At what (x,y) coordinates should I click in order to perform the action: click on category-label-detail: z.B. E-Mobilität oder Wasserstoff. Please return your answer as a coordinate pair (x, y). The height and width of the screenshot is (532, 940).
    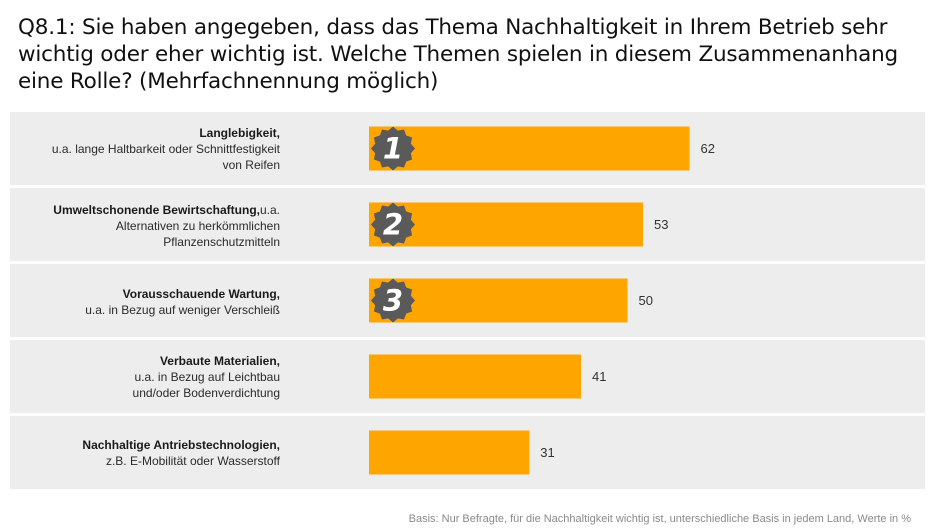
    Looking at the image, I should click on (192, 461).